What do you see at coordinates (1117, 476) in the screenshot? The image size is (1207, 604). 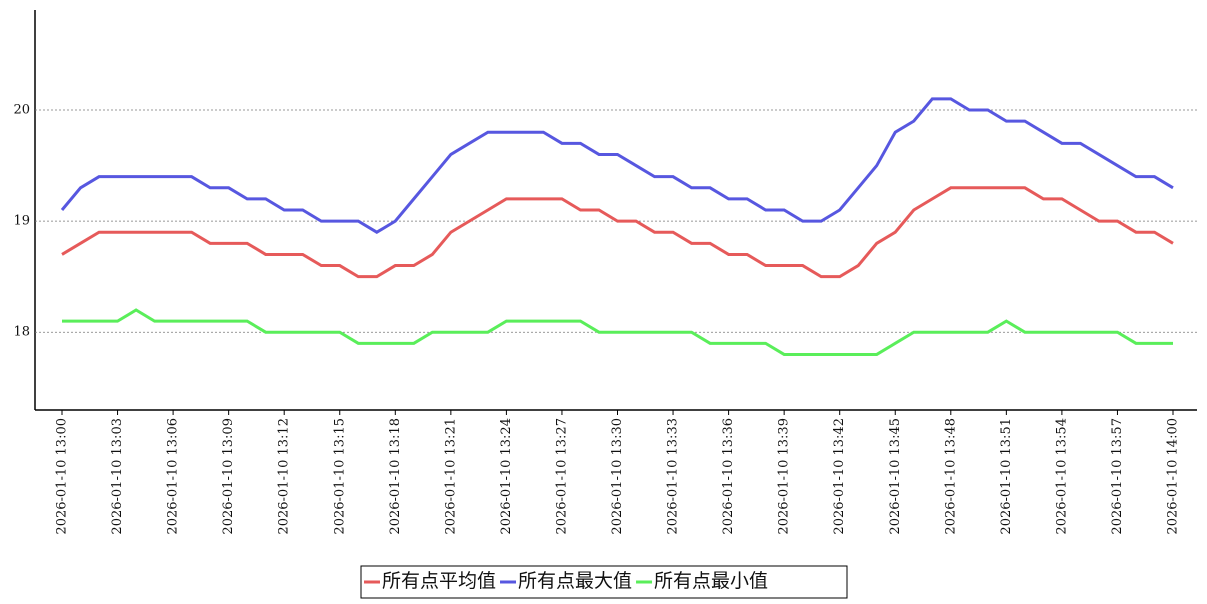 I see `x-tick-label: 2026-01-10 13:57` at bounding box center [1117, 476].